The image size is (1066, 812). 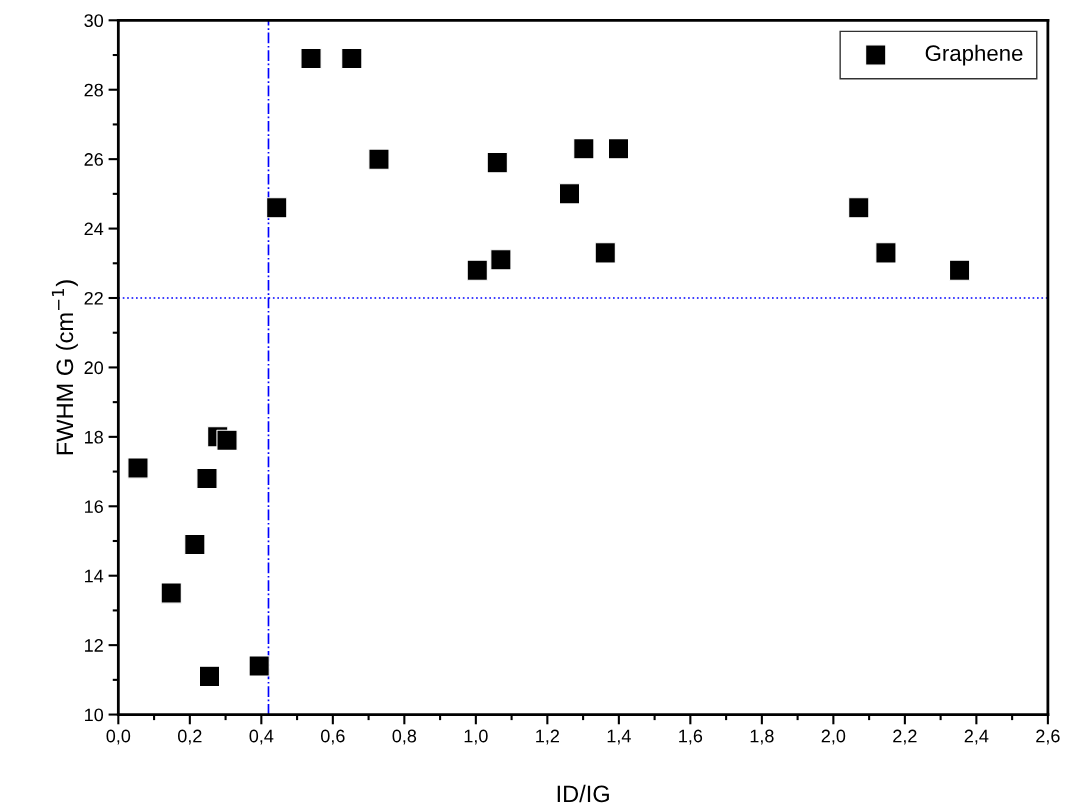 What do you see at coordinates (833, 737) in the screenshot?
I see `x-tick-label: 2,0` at bounding box center [833, 737].